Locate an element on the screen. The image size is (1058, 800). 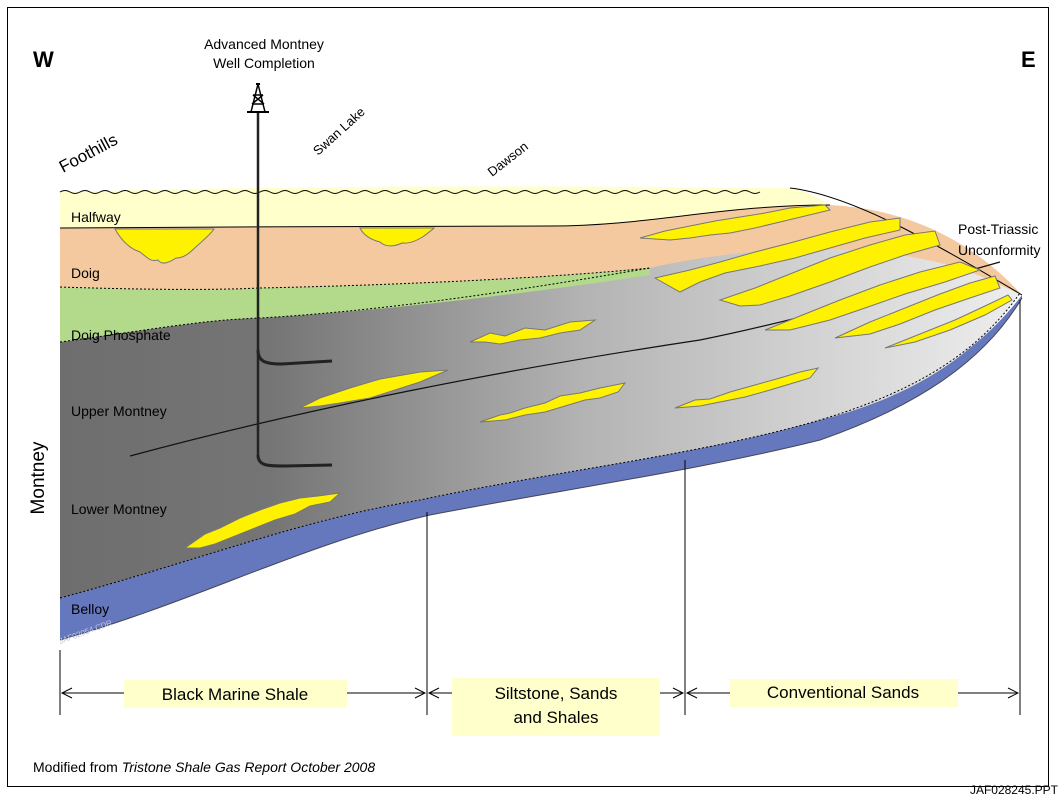
facies-box-siltstone is located at coordinates (556, 707).